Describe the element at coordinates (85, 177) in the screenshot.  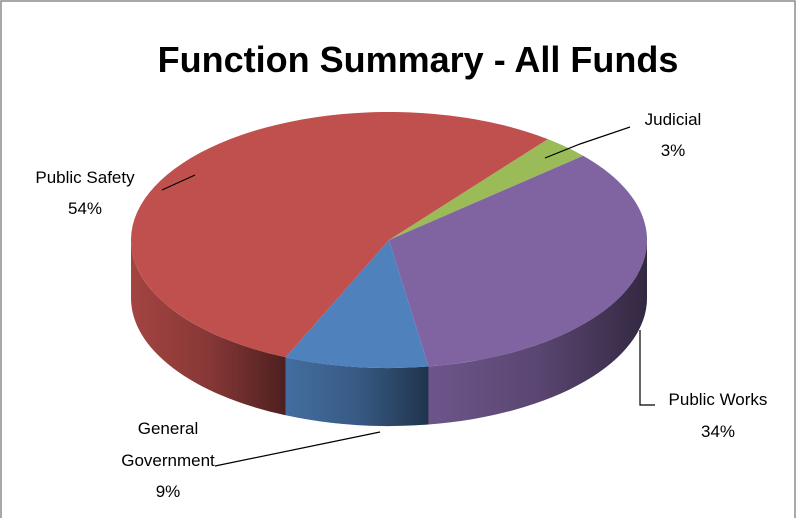
I see `data-label-name: Public Safety` at that location.